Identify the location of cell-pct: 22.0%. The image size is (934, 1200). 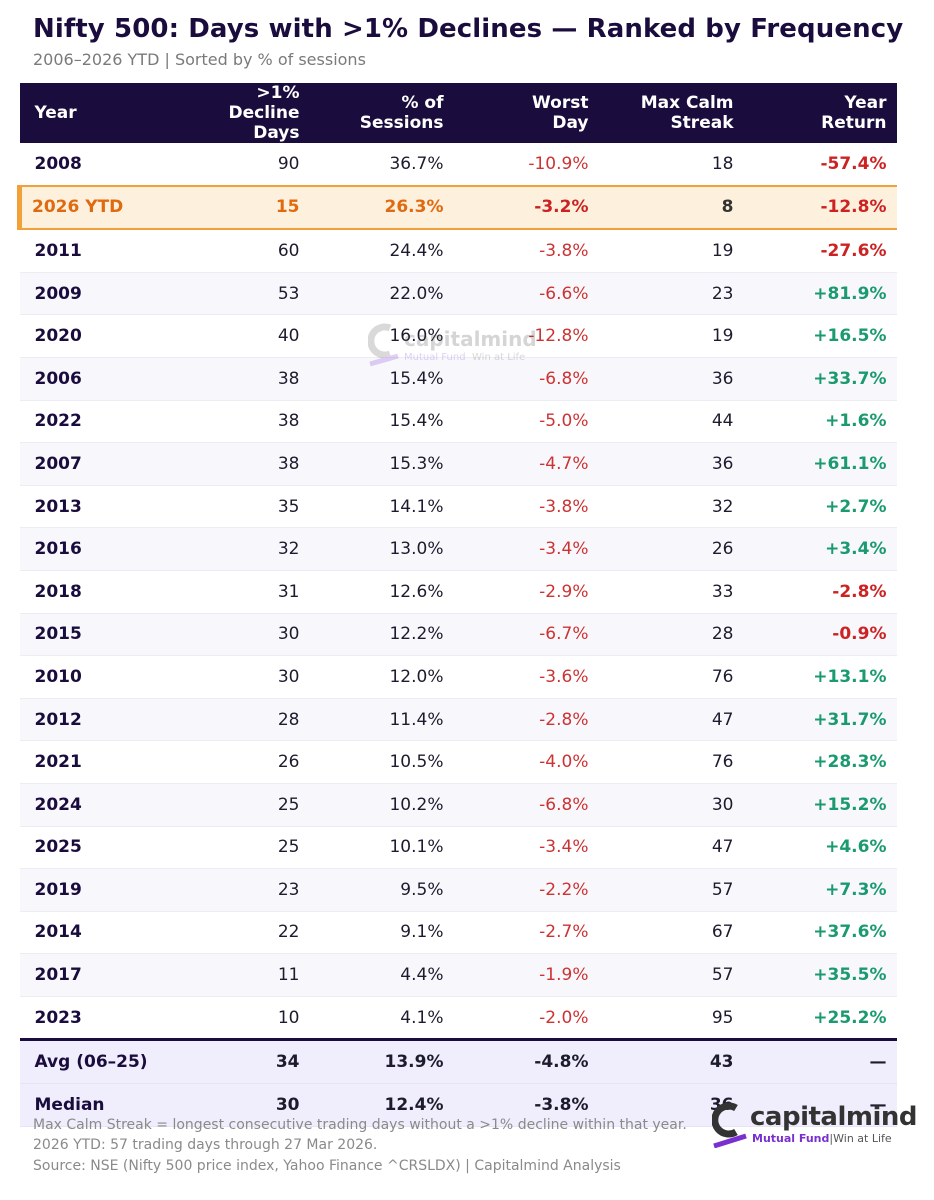
(371, 294).